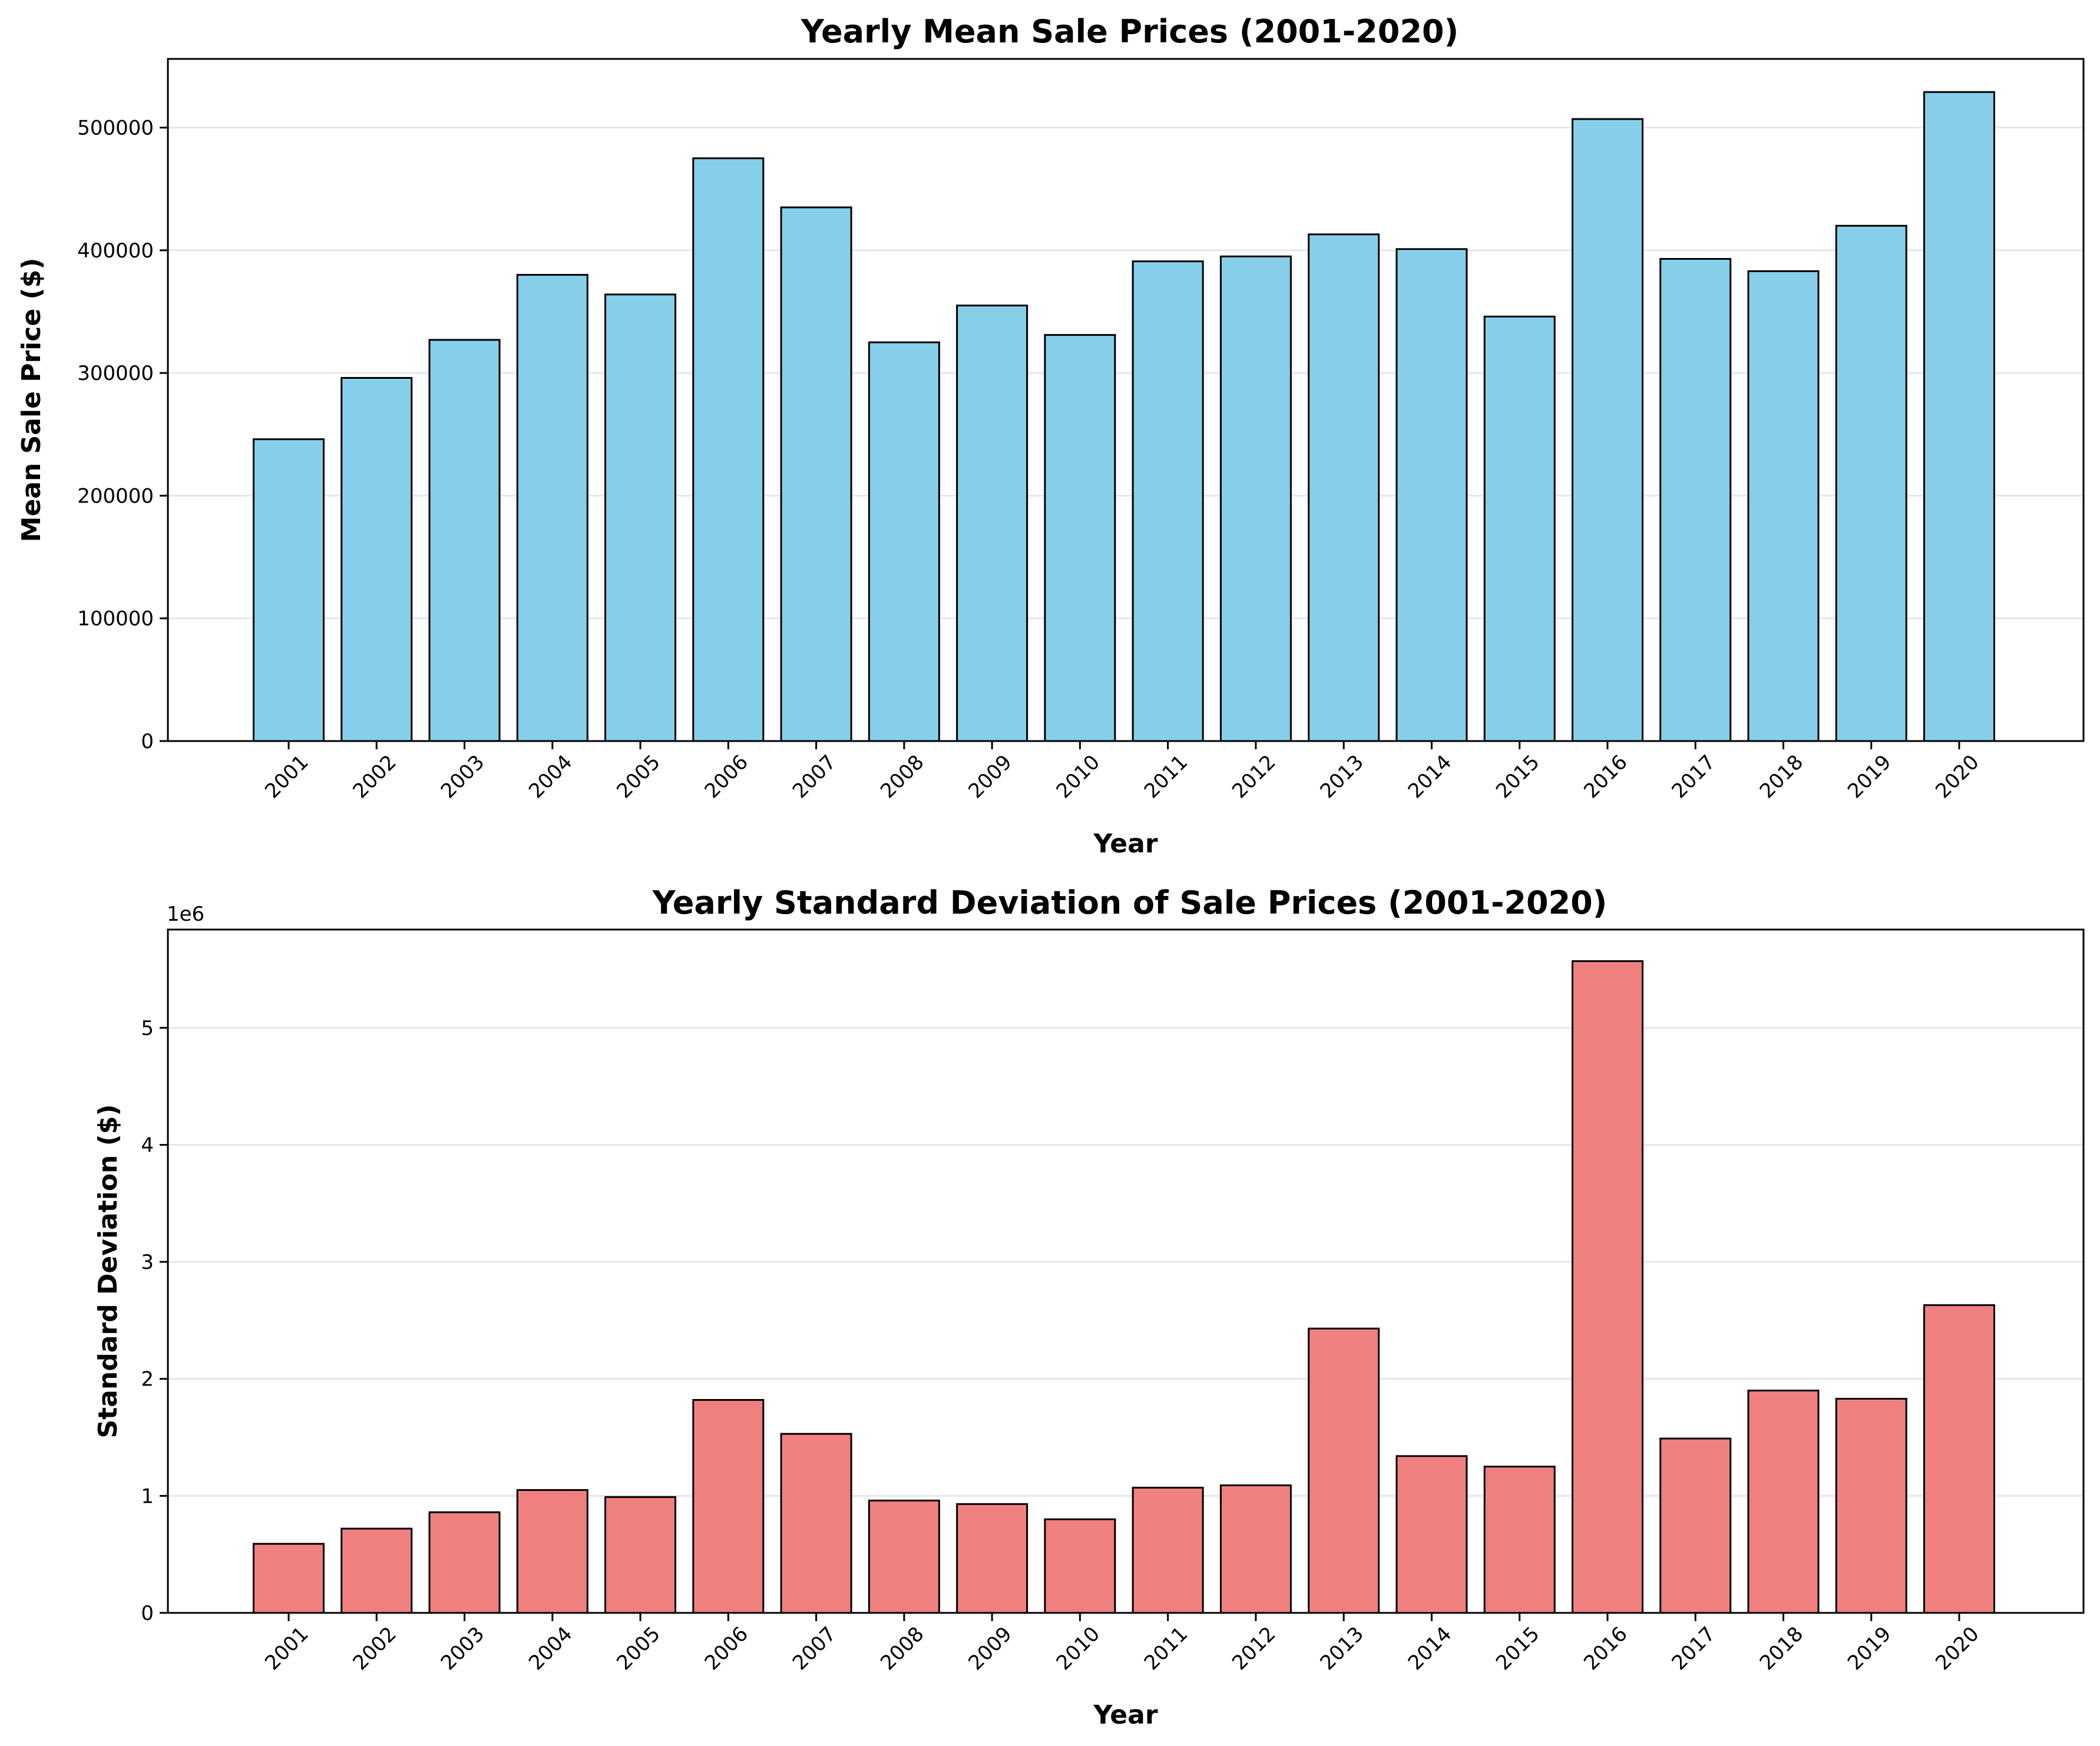 This screenshot has width=2100, height=1746. Describe the element at coordinates (185, 914) in the screenshot. I see `y-offset-label: 1e6` at that location.